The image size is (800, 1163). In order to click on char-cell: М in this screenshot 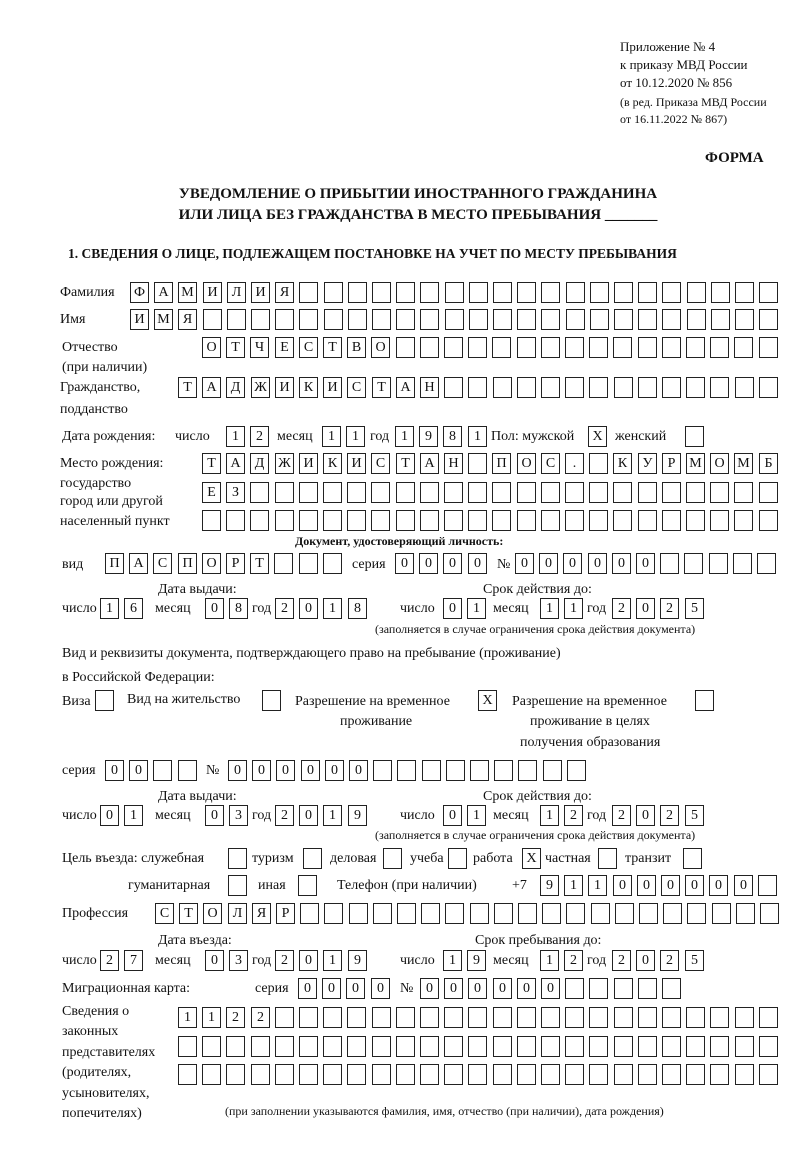, I will do `click(695, 463)`.